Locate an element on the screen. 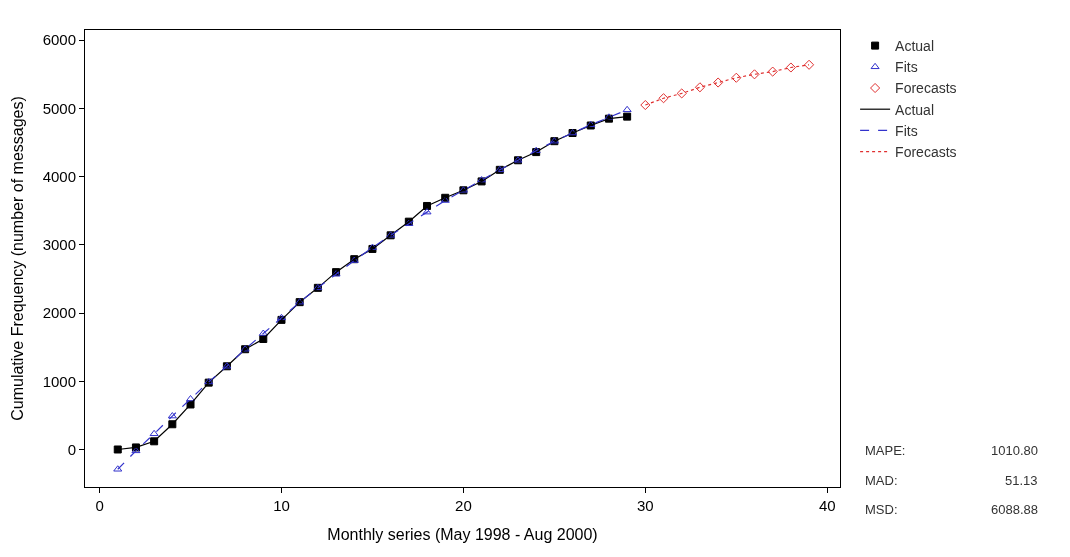 This screenshot has width=1070, height=557. y-tick-label: 5000 is located at coordinates (59, 108).